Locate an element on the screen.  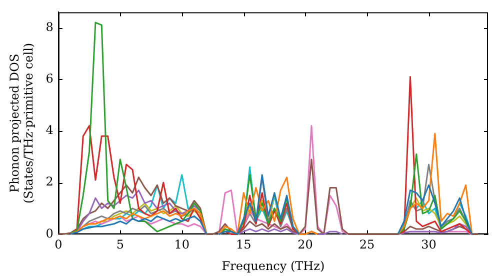
y-tick-label: 0 is located at coordinates (50, 233).